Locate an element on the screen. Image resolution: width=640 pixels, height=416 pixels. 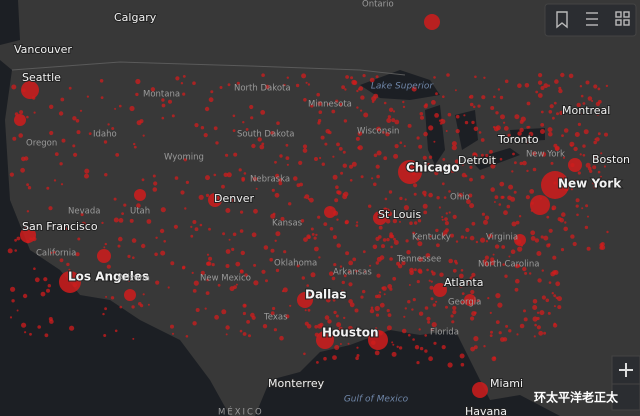
toolbar is located at coordinates (590, 20).